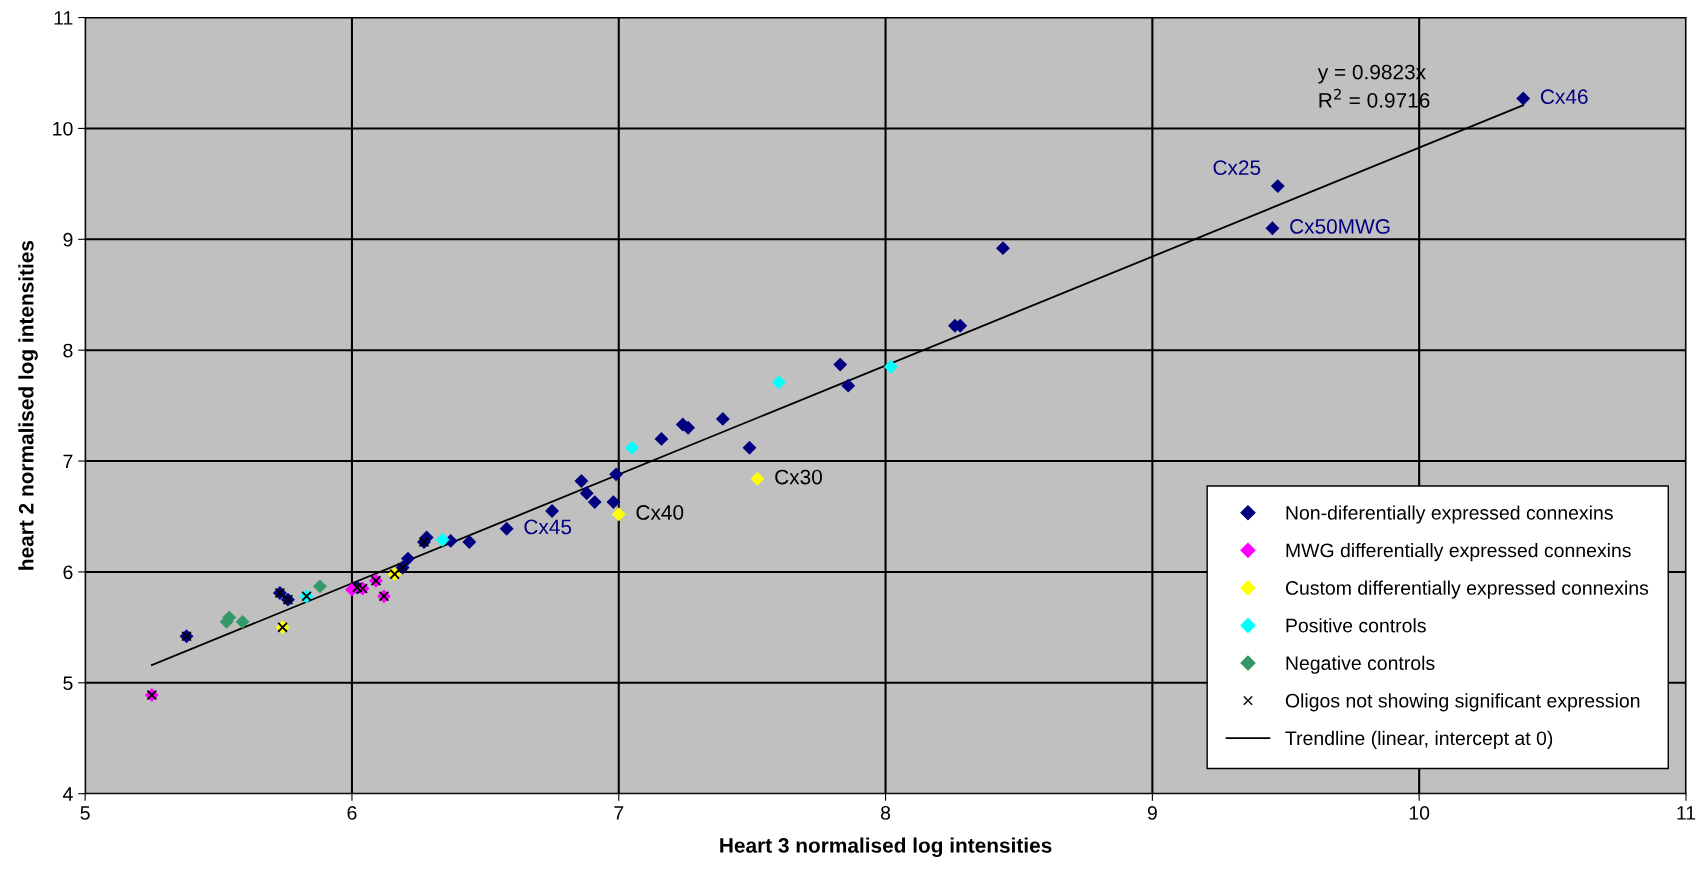 Image resolution: width=1703 pixels, height=877 pixels. Describe the element at coordinates (63, 128) in the screenshot. I see `y-tick-label: 10` at that location.